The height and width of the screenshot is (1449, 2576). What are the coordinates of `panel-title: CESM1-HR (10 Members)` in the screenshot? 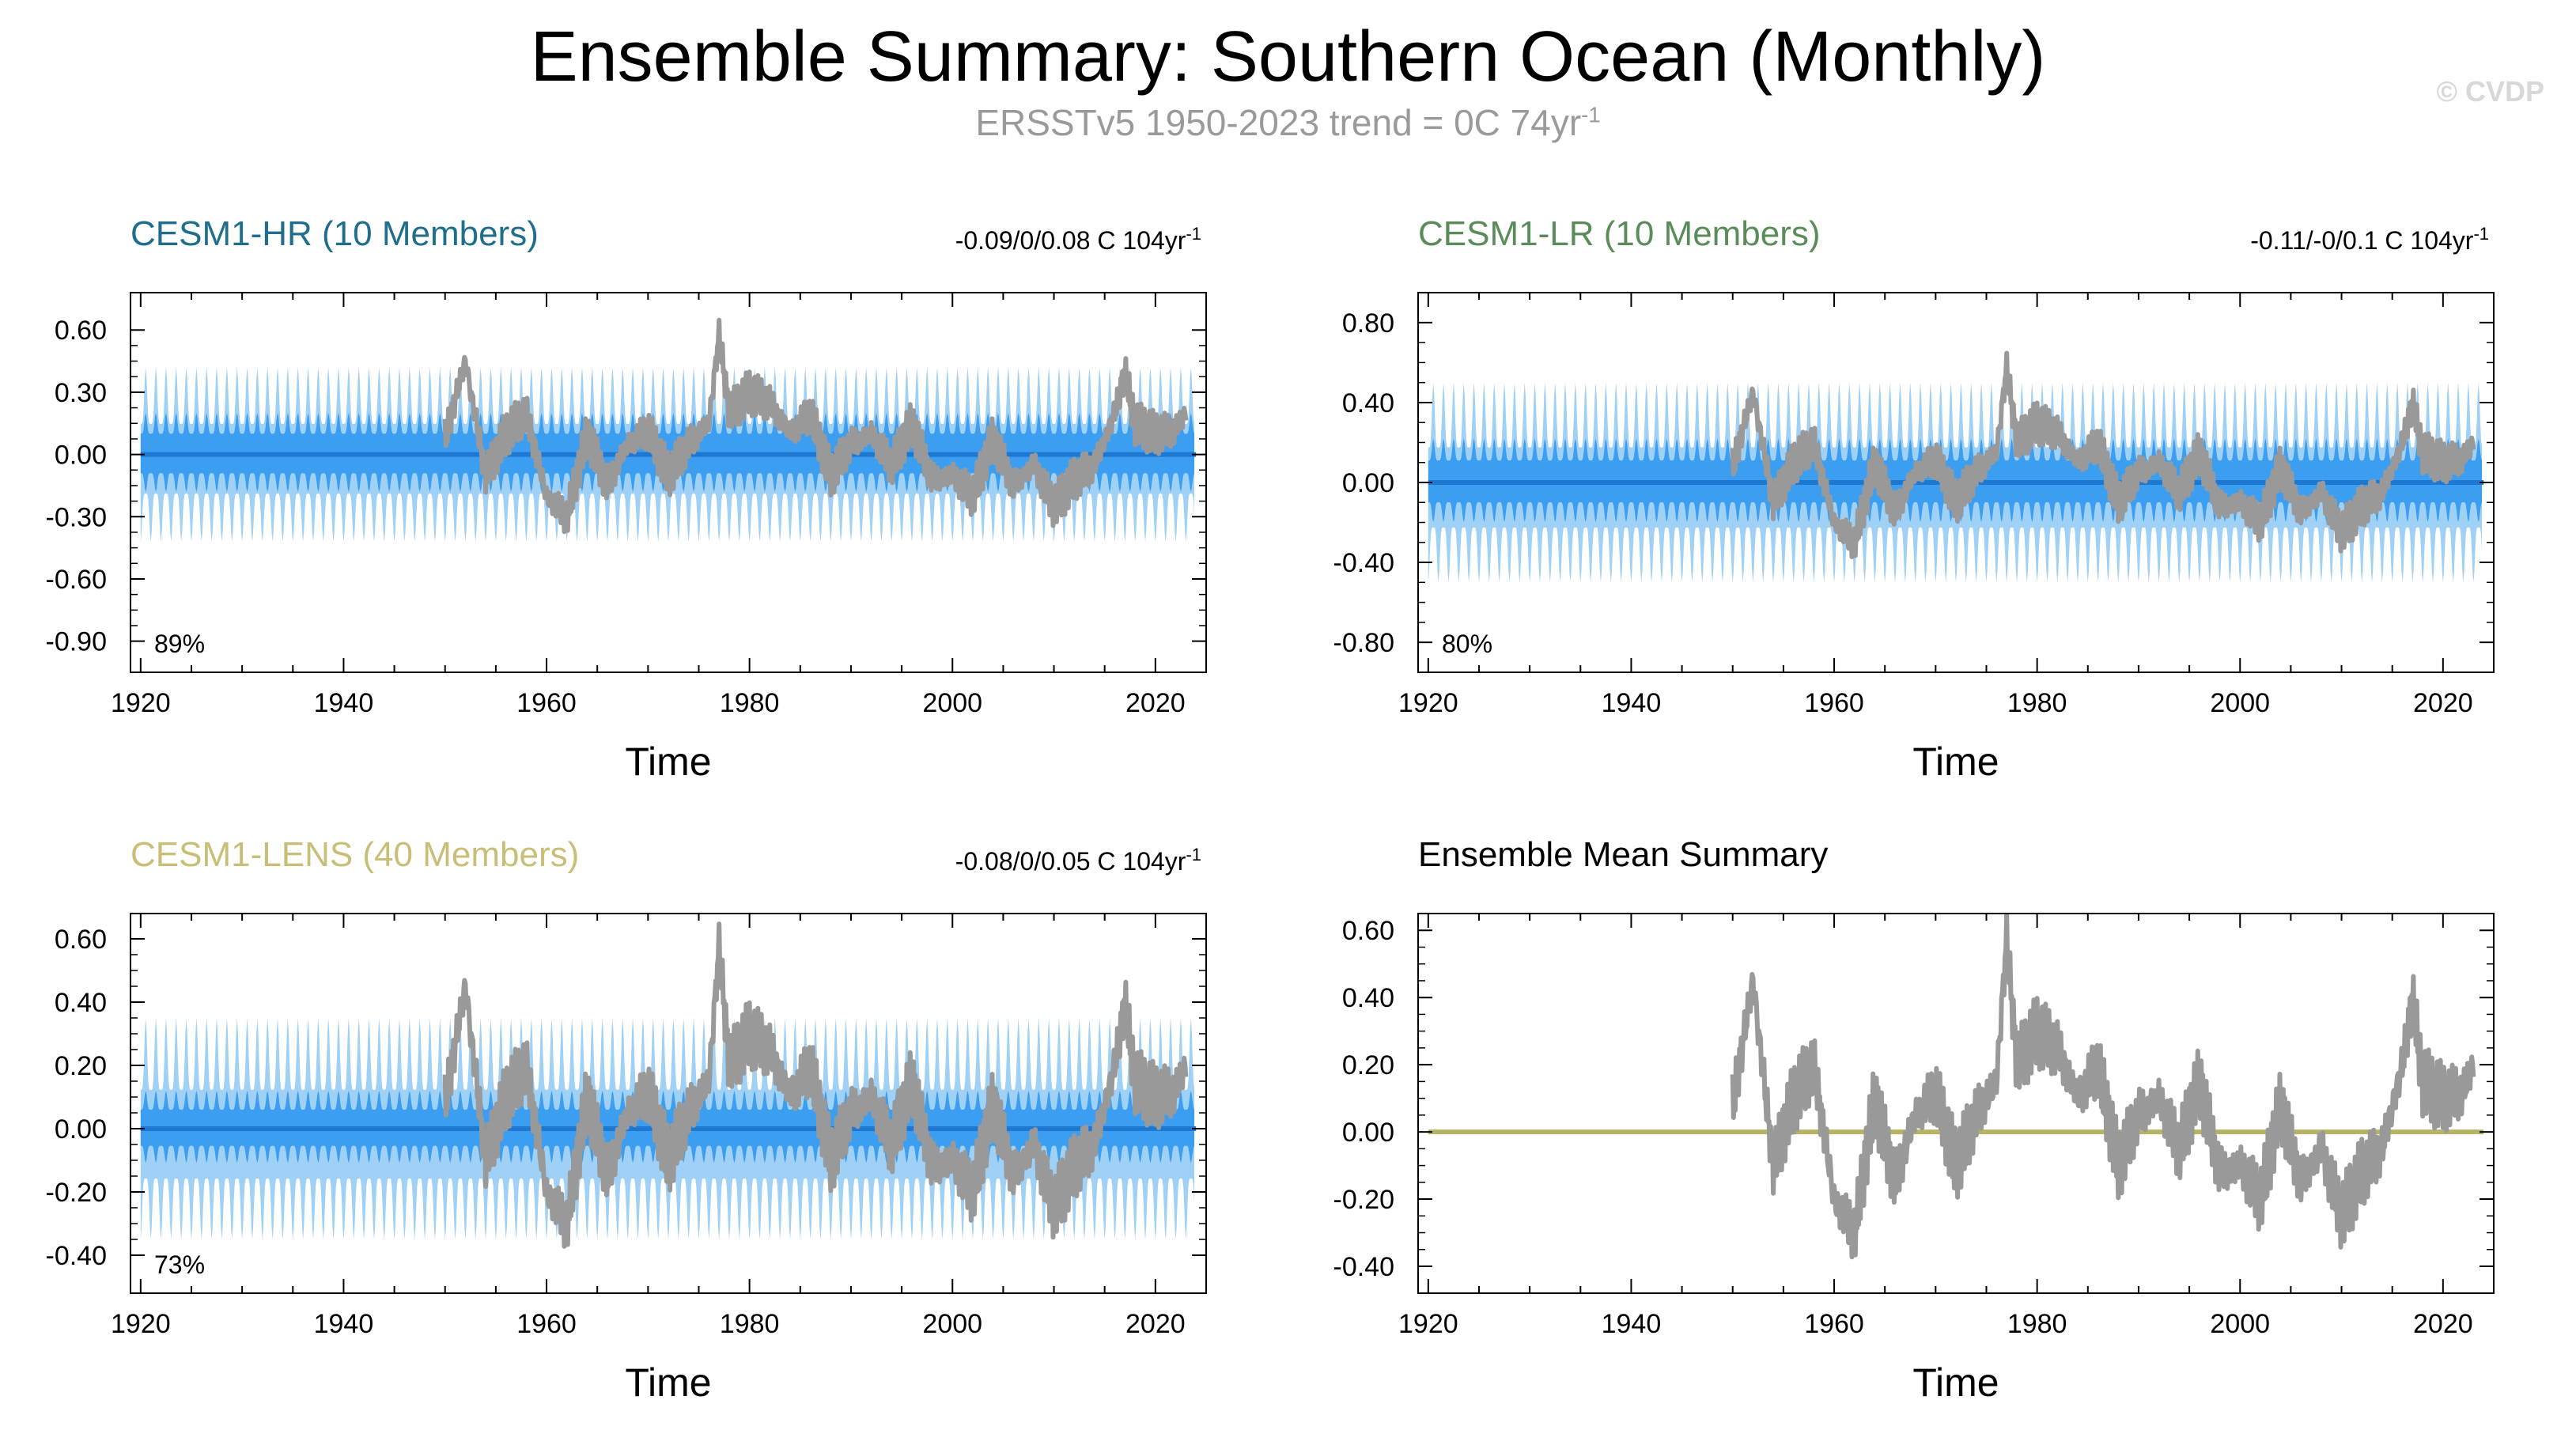 It's located at (335, 233).